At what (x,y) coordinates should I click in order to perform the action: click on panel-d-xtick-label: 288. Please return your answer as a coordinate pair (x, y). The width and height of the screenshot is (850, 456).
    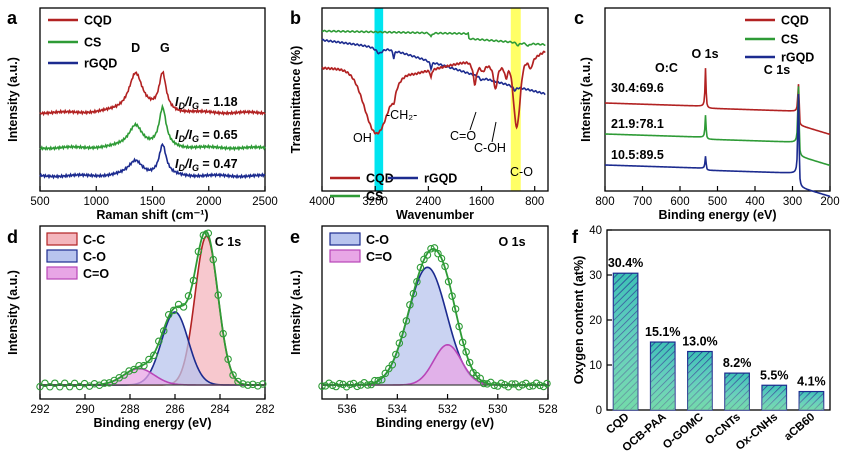
    Looking at the image, I should click on (129, 410).